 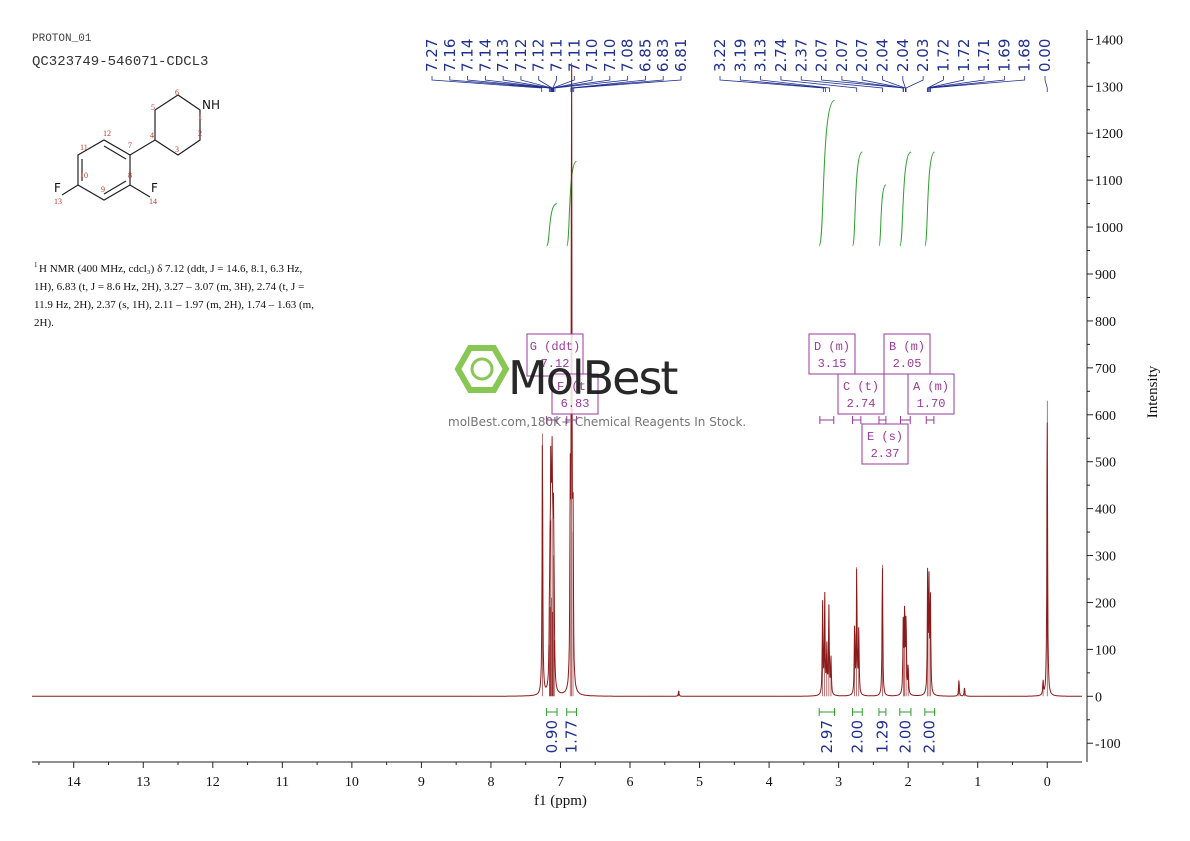 I want to click on y-tick-label: 300, so click(x=1105, y=557).